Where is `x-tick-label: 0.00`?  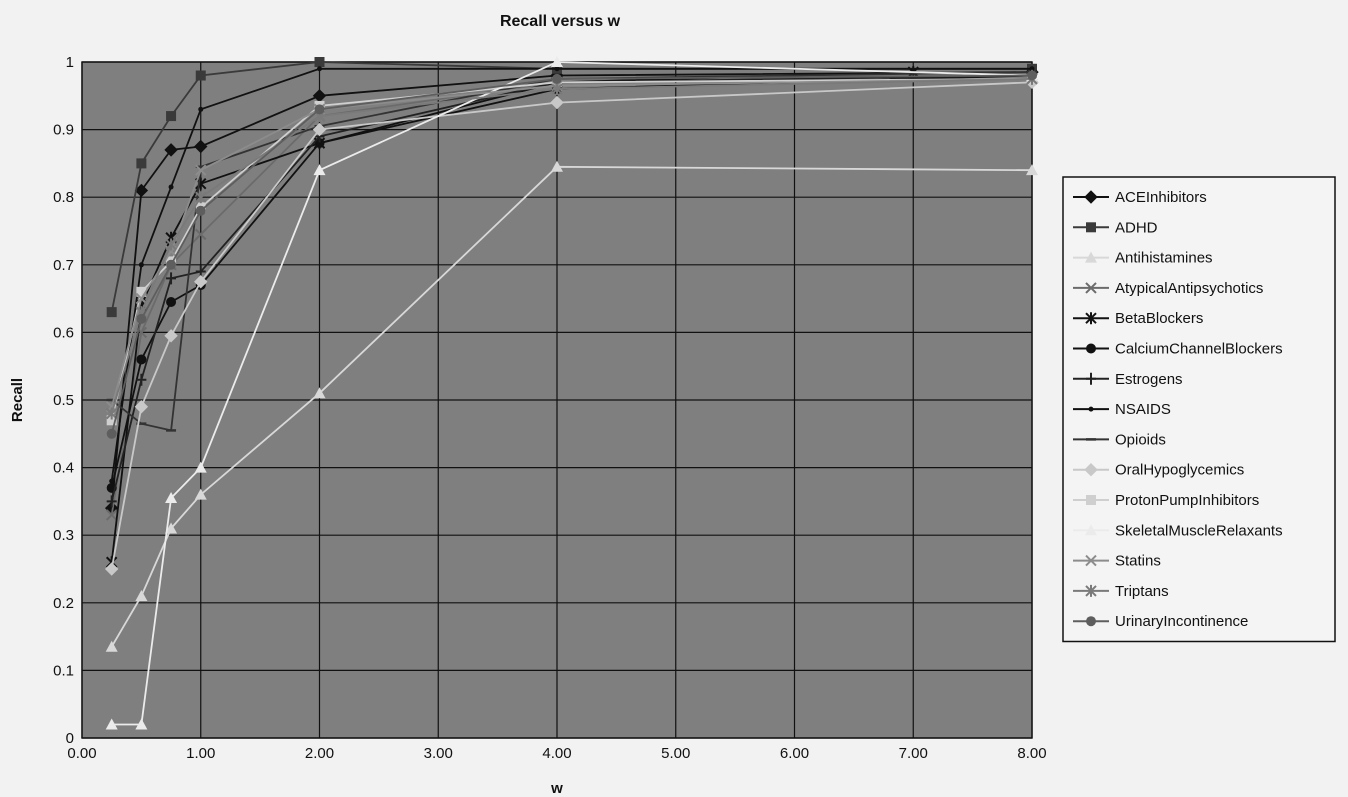 x-tick-label: 0.00 is located at coordinates (81, 753).